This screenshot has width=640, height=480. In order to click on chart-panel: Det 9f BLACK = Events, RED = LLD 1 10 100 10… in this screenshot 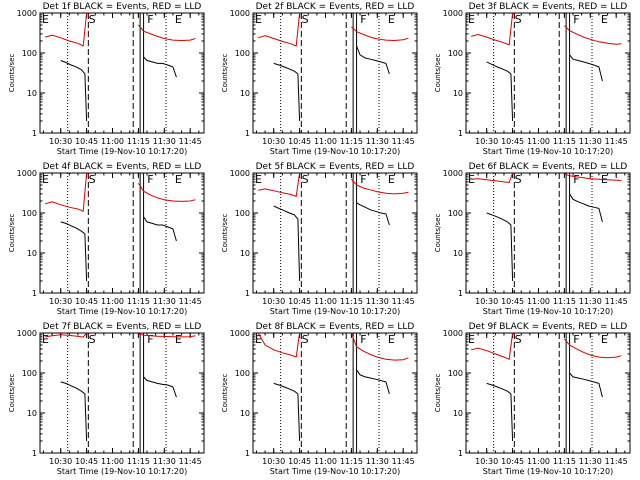, I will do `click(532, 399)`.